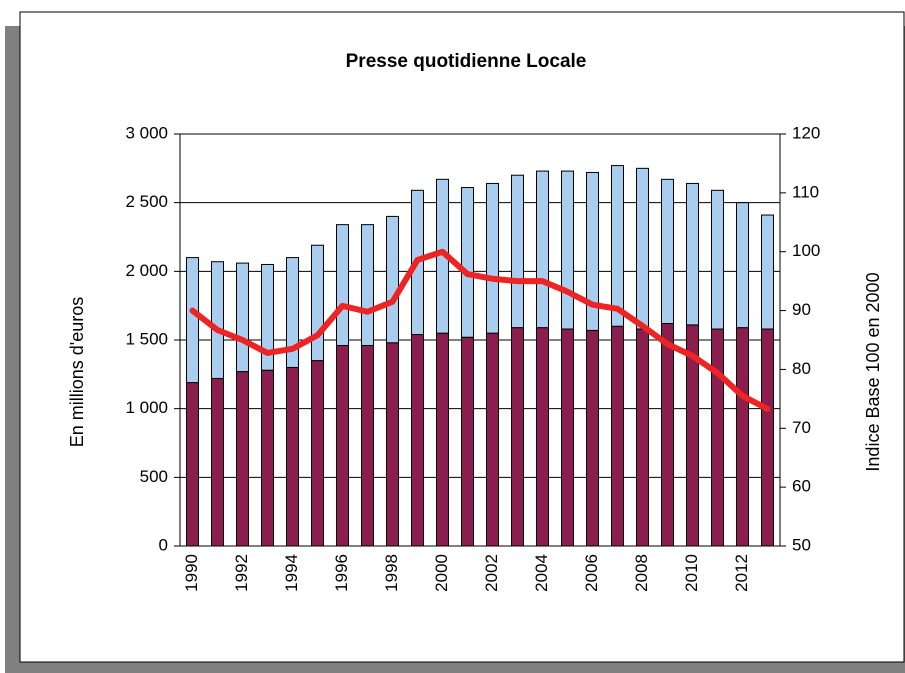 This screenshot has width=905, height=673. Describe the element at coordinates (491, 573) in the screenshot. I see `x-tick-label: 2002` at that location.